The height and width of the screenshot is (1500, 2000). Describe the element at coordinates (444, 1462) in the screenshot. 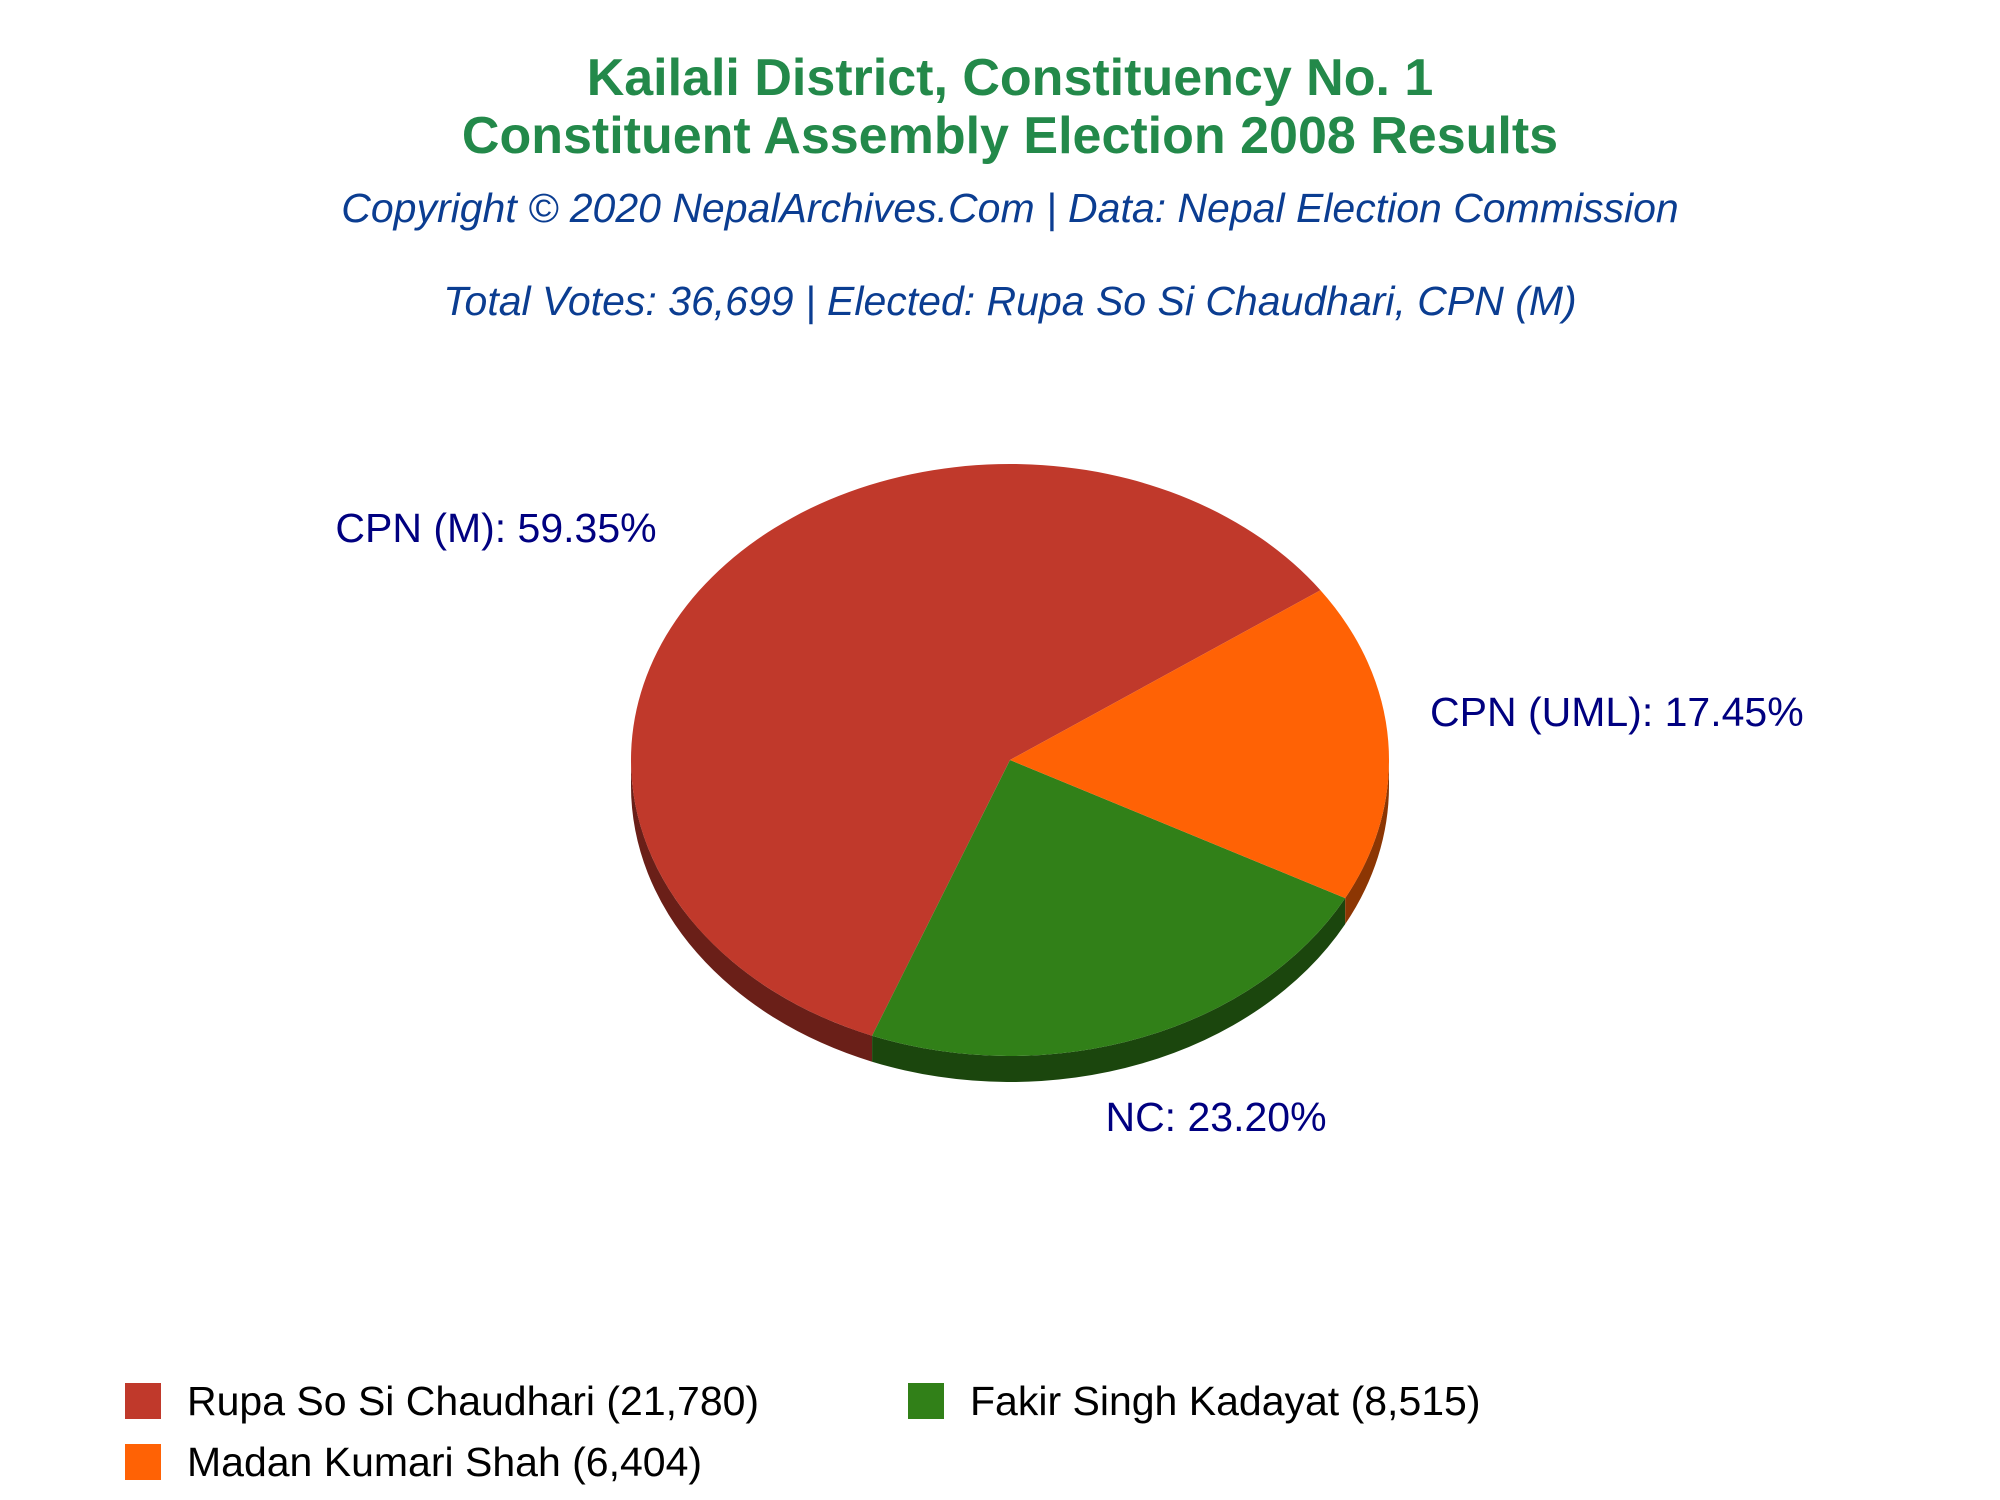

I see `legend-label: Madan Kumari Shah (6,404)` at that location.